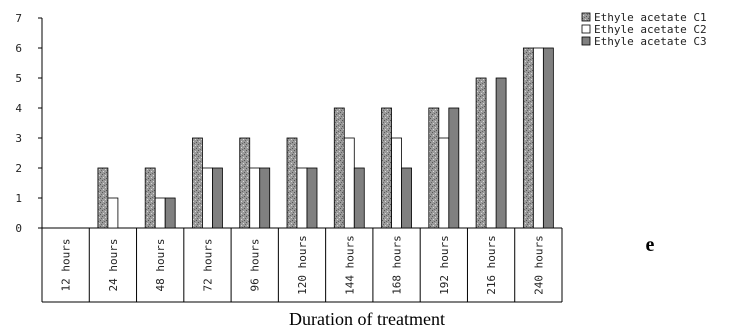 Image resolution: width=746 pixels, height=333 pixels. Describe the element at coordinates (349, 265) in the screenshot. I see `category-label: 144 hours` at that location.